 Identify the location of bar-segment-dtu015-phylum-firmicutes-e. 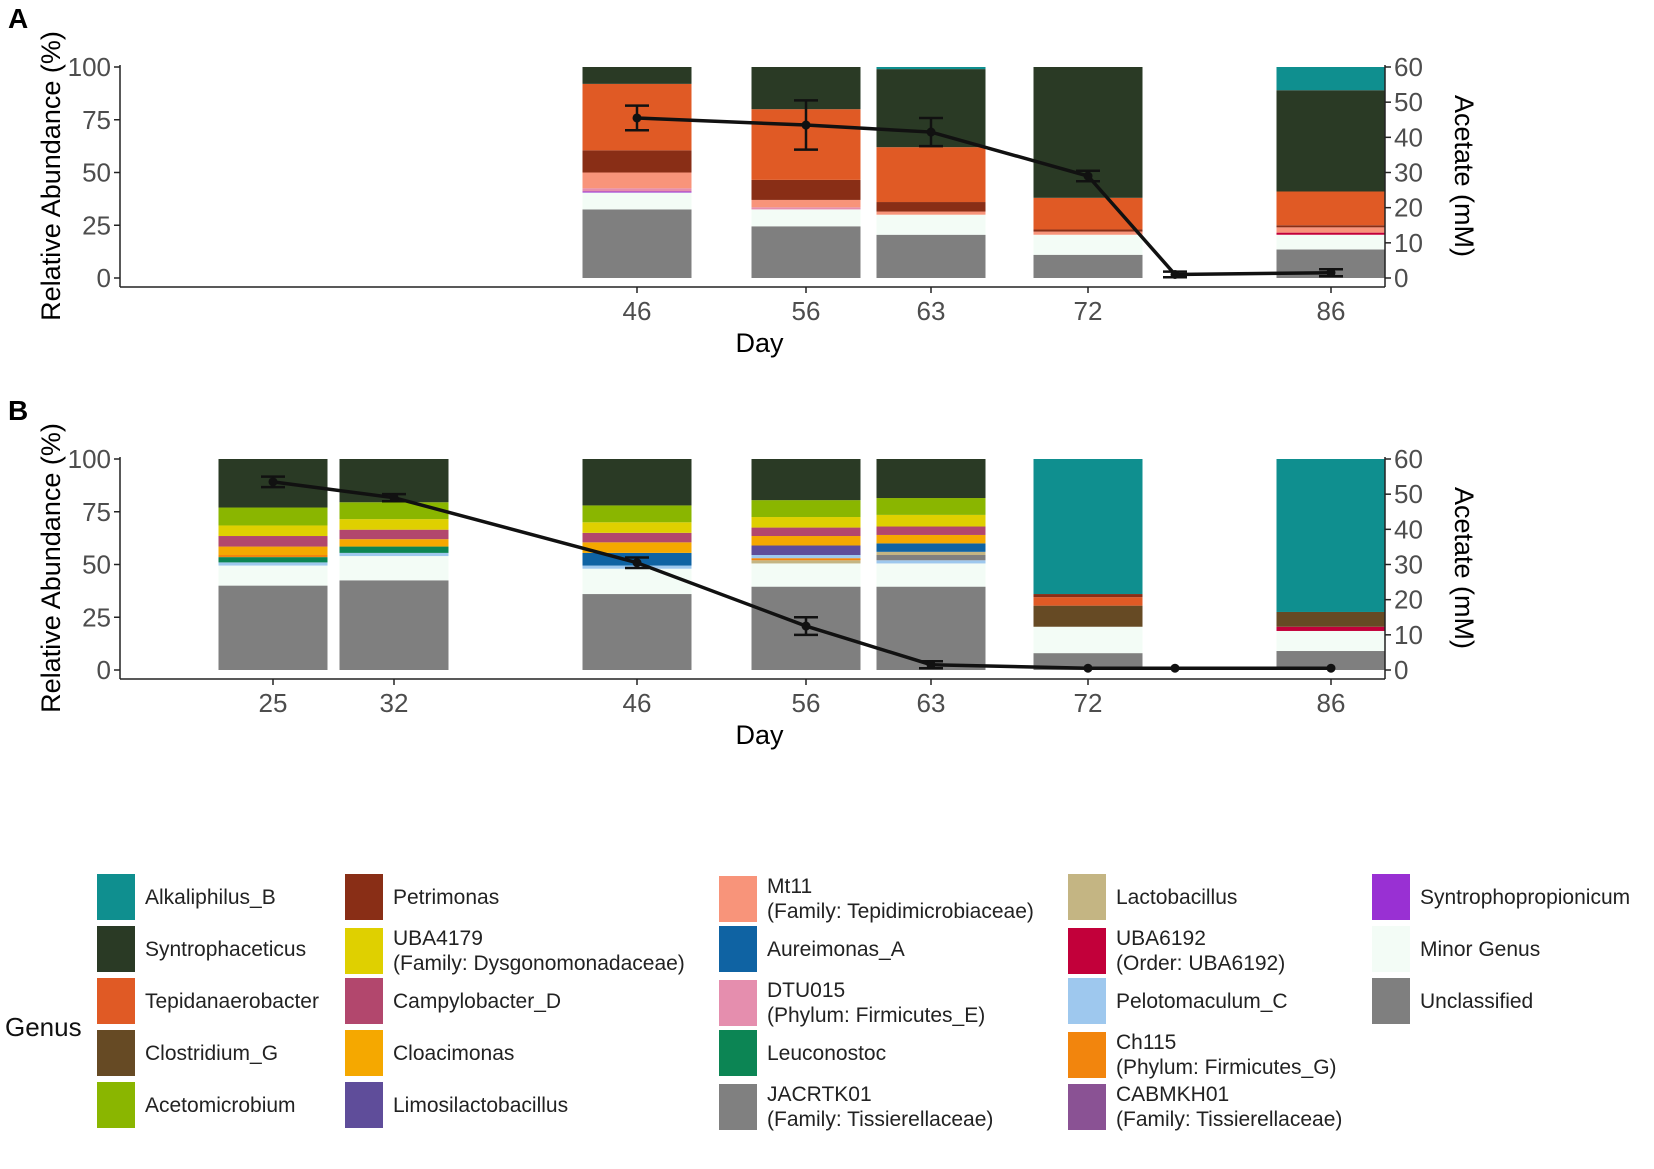
(637, 190).